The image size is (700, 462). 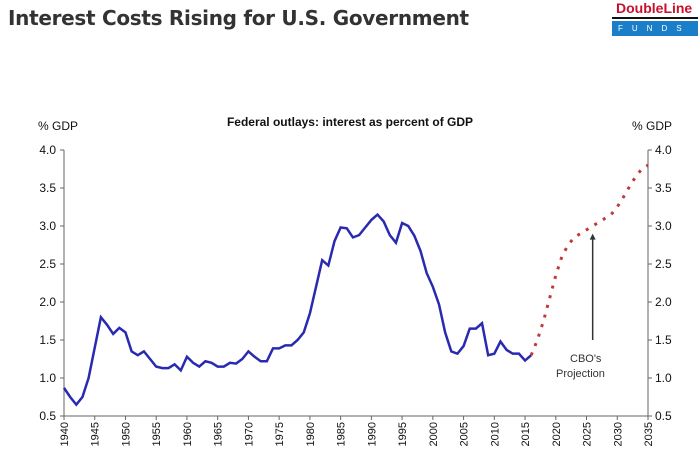 I want to click on x-tick-label: 1975, so click(x=280, y=434).